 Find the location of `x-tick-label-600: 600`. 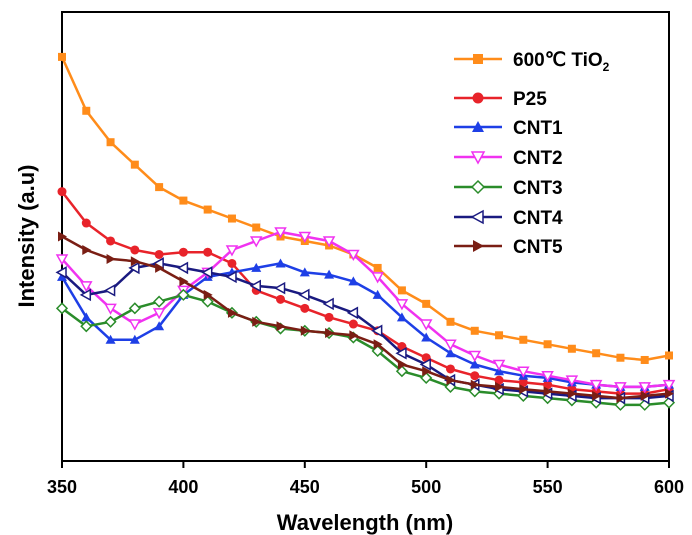

x-tick-label-600: 600 is located at coordinates (669, 487).